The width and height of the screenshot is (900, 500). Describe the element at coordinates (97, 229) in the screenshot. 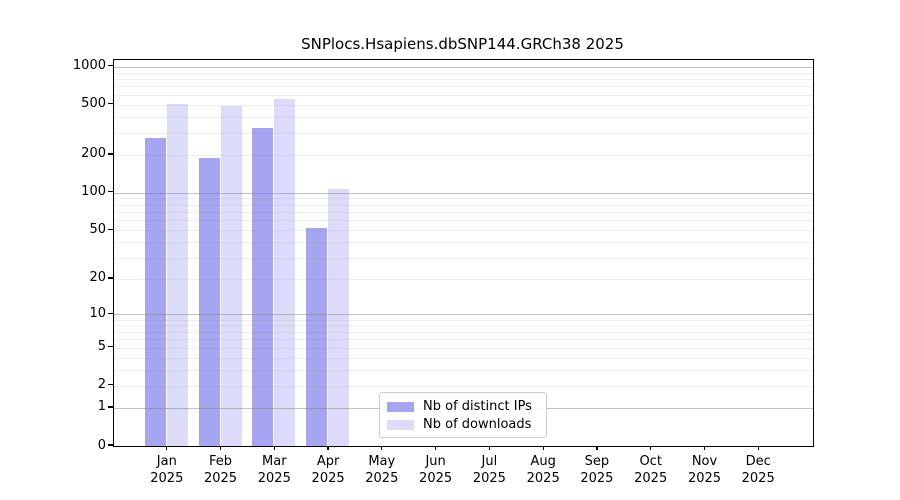

I see `y-axis-tick-label: 50` at that location.